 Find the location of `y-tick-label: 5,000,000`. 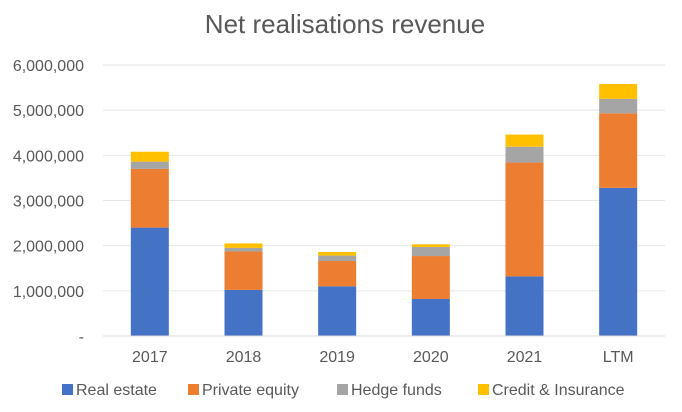

y-tick-label: 5,000,000 is located at coordinates (48, 111).